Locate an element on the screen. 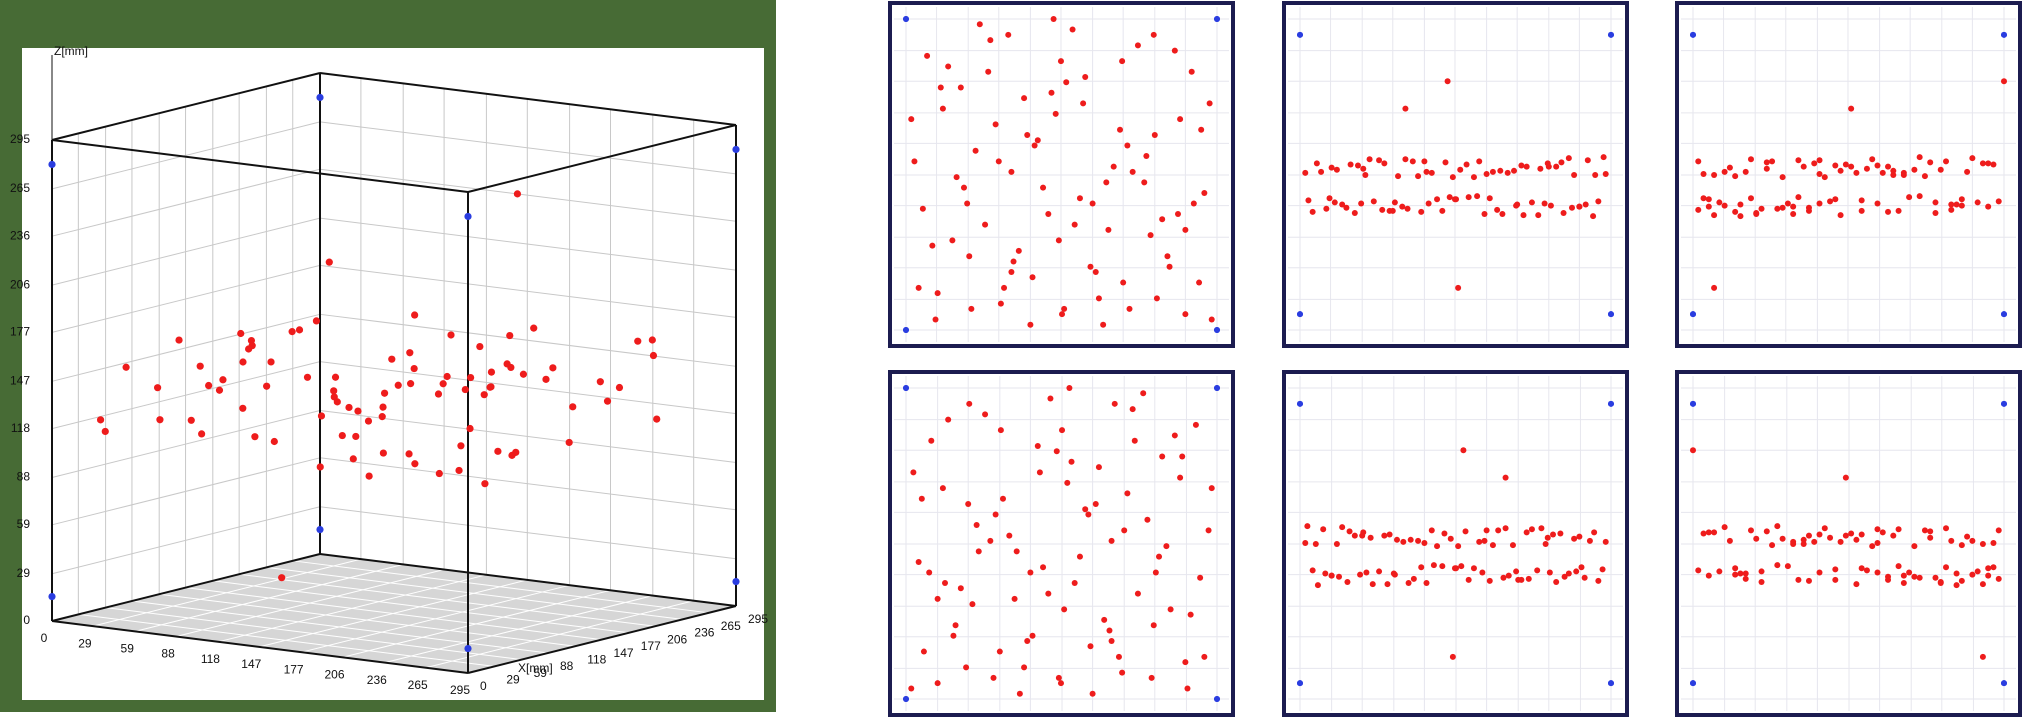 This screenshot has width=2027, height=723. z-tick-label: 59 is located at coordinates (24, 524).